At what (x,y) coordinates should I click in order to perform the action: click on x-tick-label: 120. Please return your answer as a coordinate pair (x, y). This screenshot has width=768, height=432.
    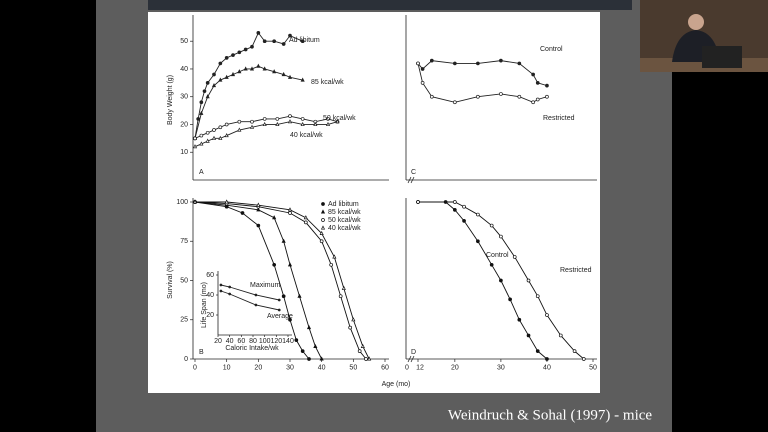
    Looking at the image, I should click on (276, 341).